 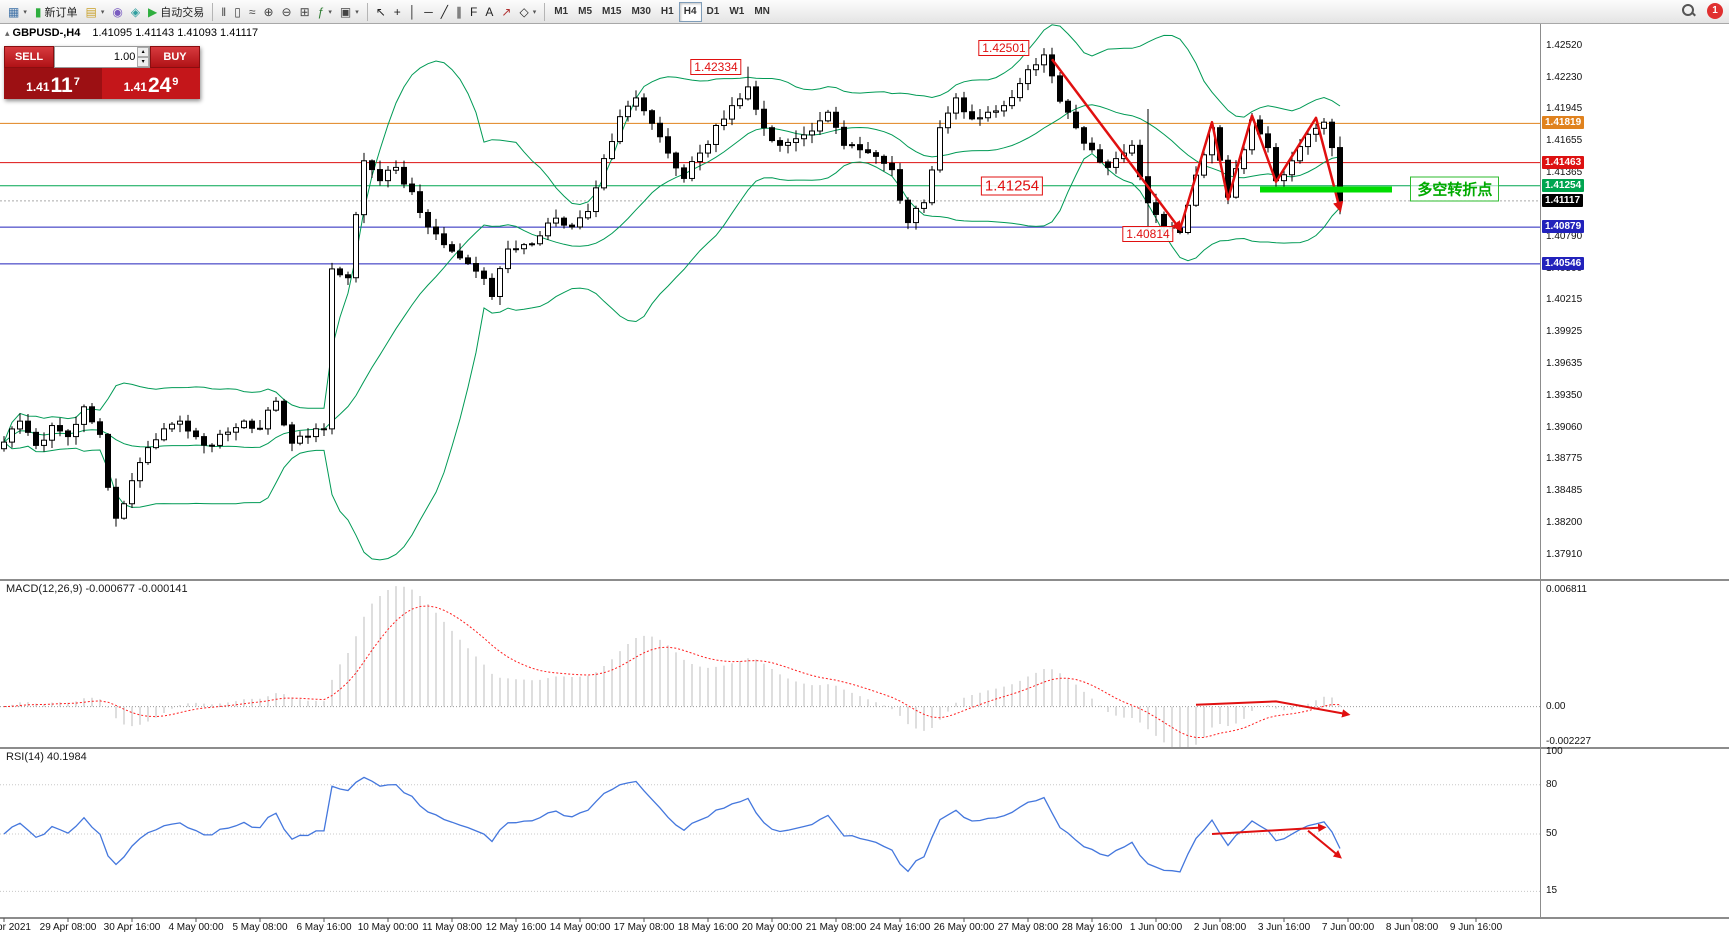 I want to click on price-axis-label: 1.39060, so click(x=1564, y=427).